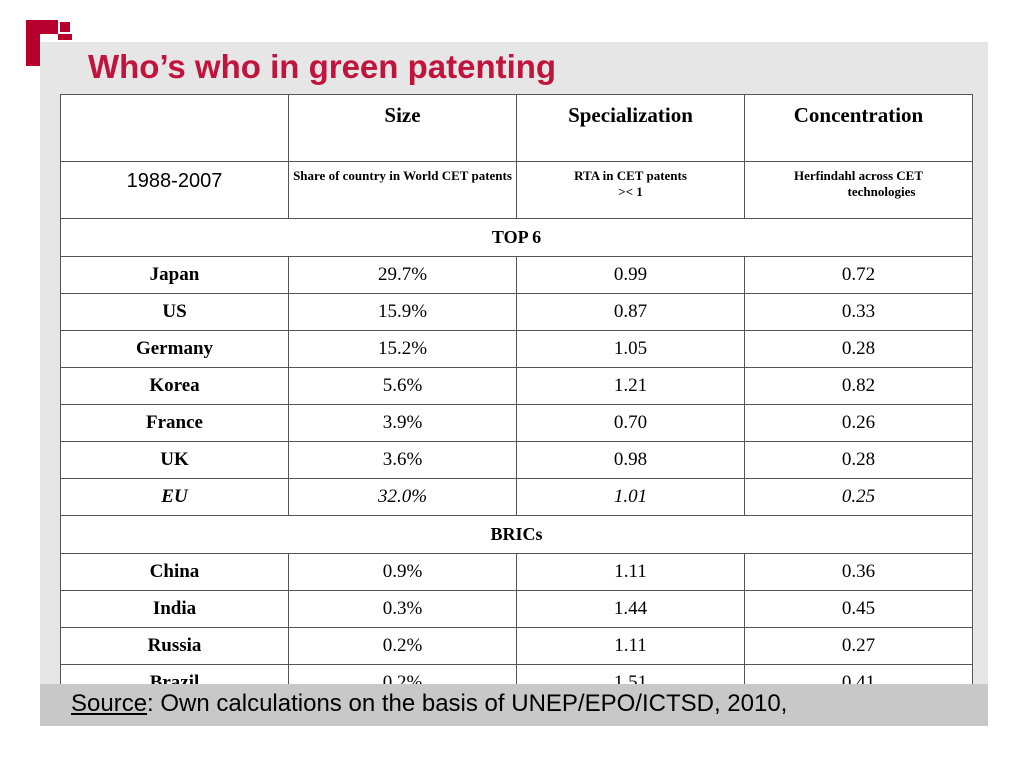 This screenshot has width=1024, height=768. I want to click on country-cell: France, so click(174, 423).